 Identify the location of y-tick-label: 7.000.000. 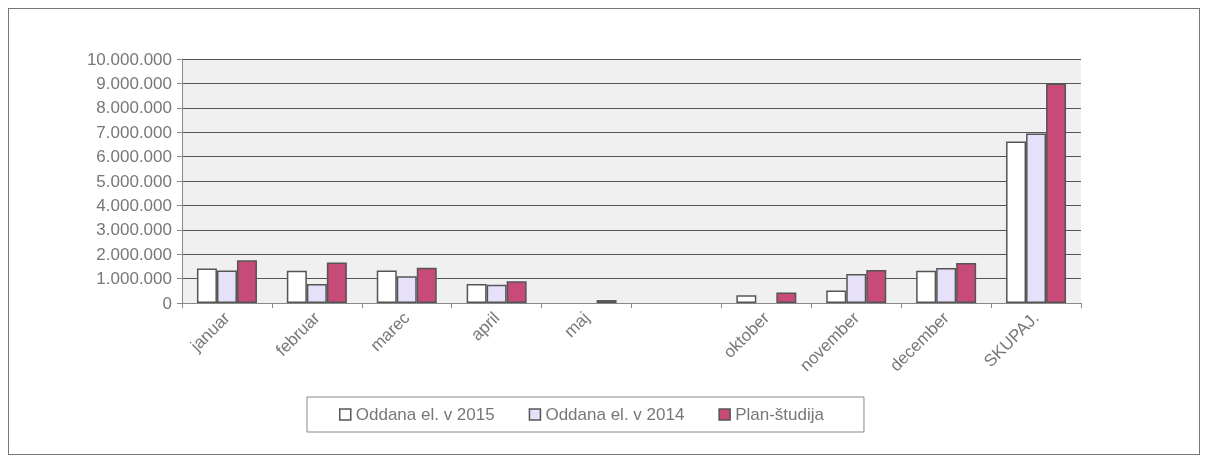
(134, 132).